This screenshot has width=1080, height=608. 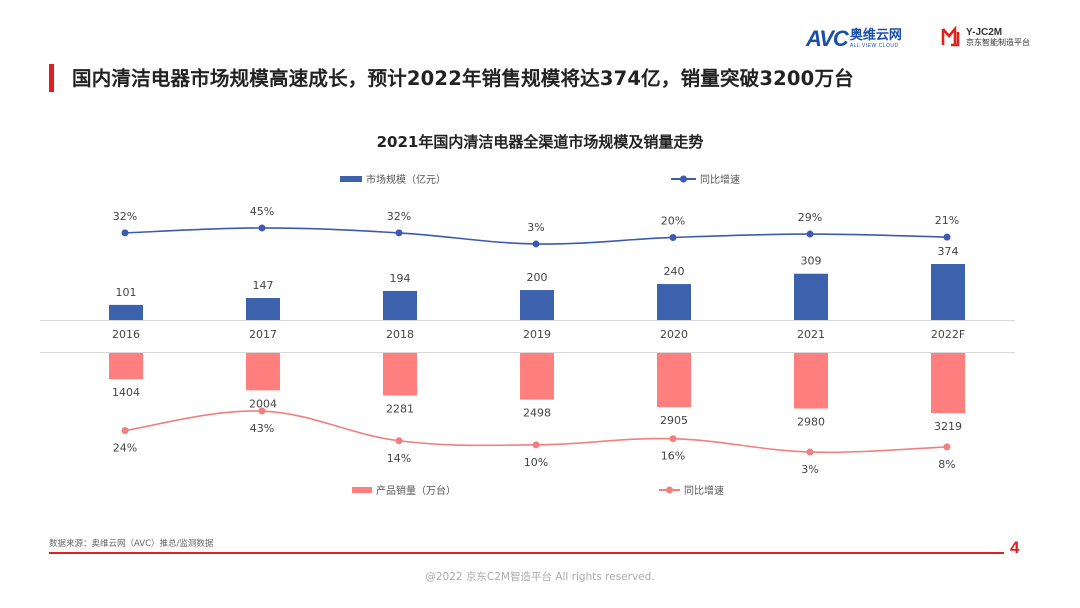 What do you see at coordinates (262, 411) in the screenshot?
I see `point-growth-volume-2017` at bounding box center [262, 411].